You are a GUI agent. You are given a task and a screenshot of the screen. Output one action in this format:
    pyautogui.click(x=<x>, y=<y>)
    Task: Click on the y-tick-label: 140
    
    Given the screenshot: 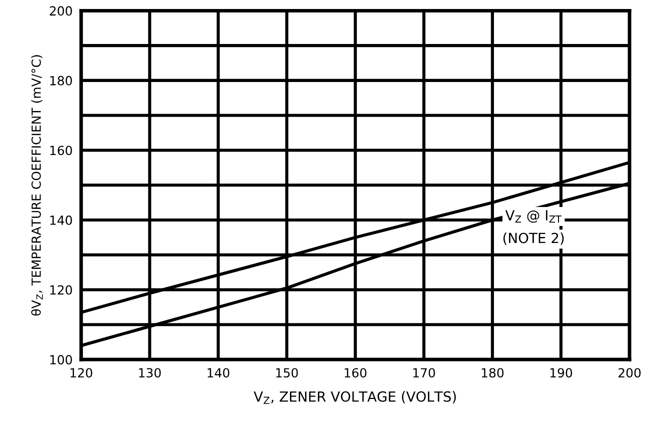 What is the action you would take?
    pyautogui.click(x=61, y=220)
    